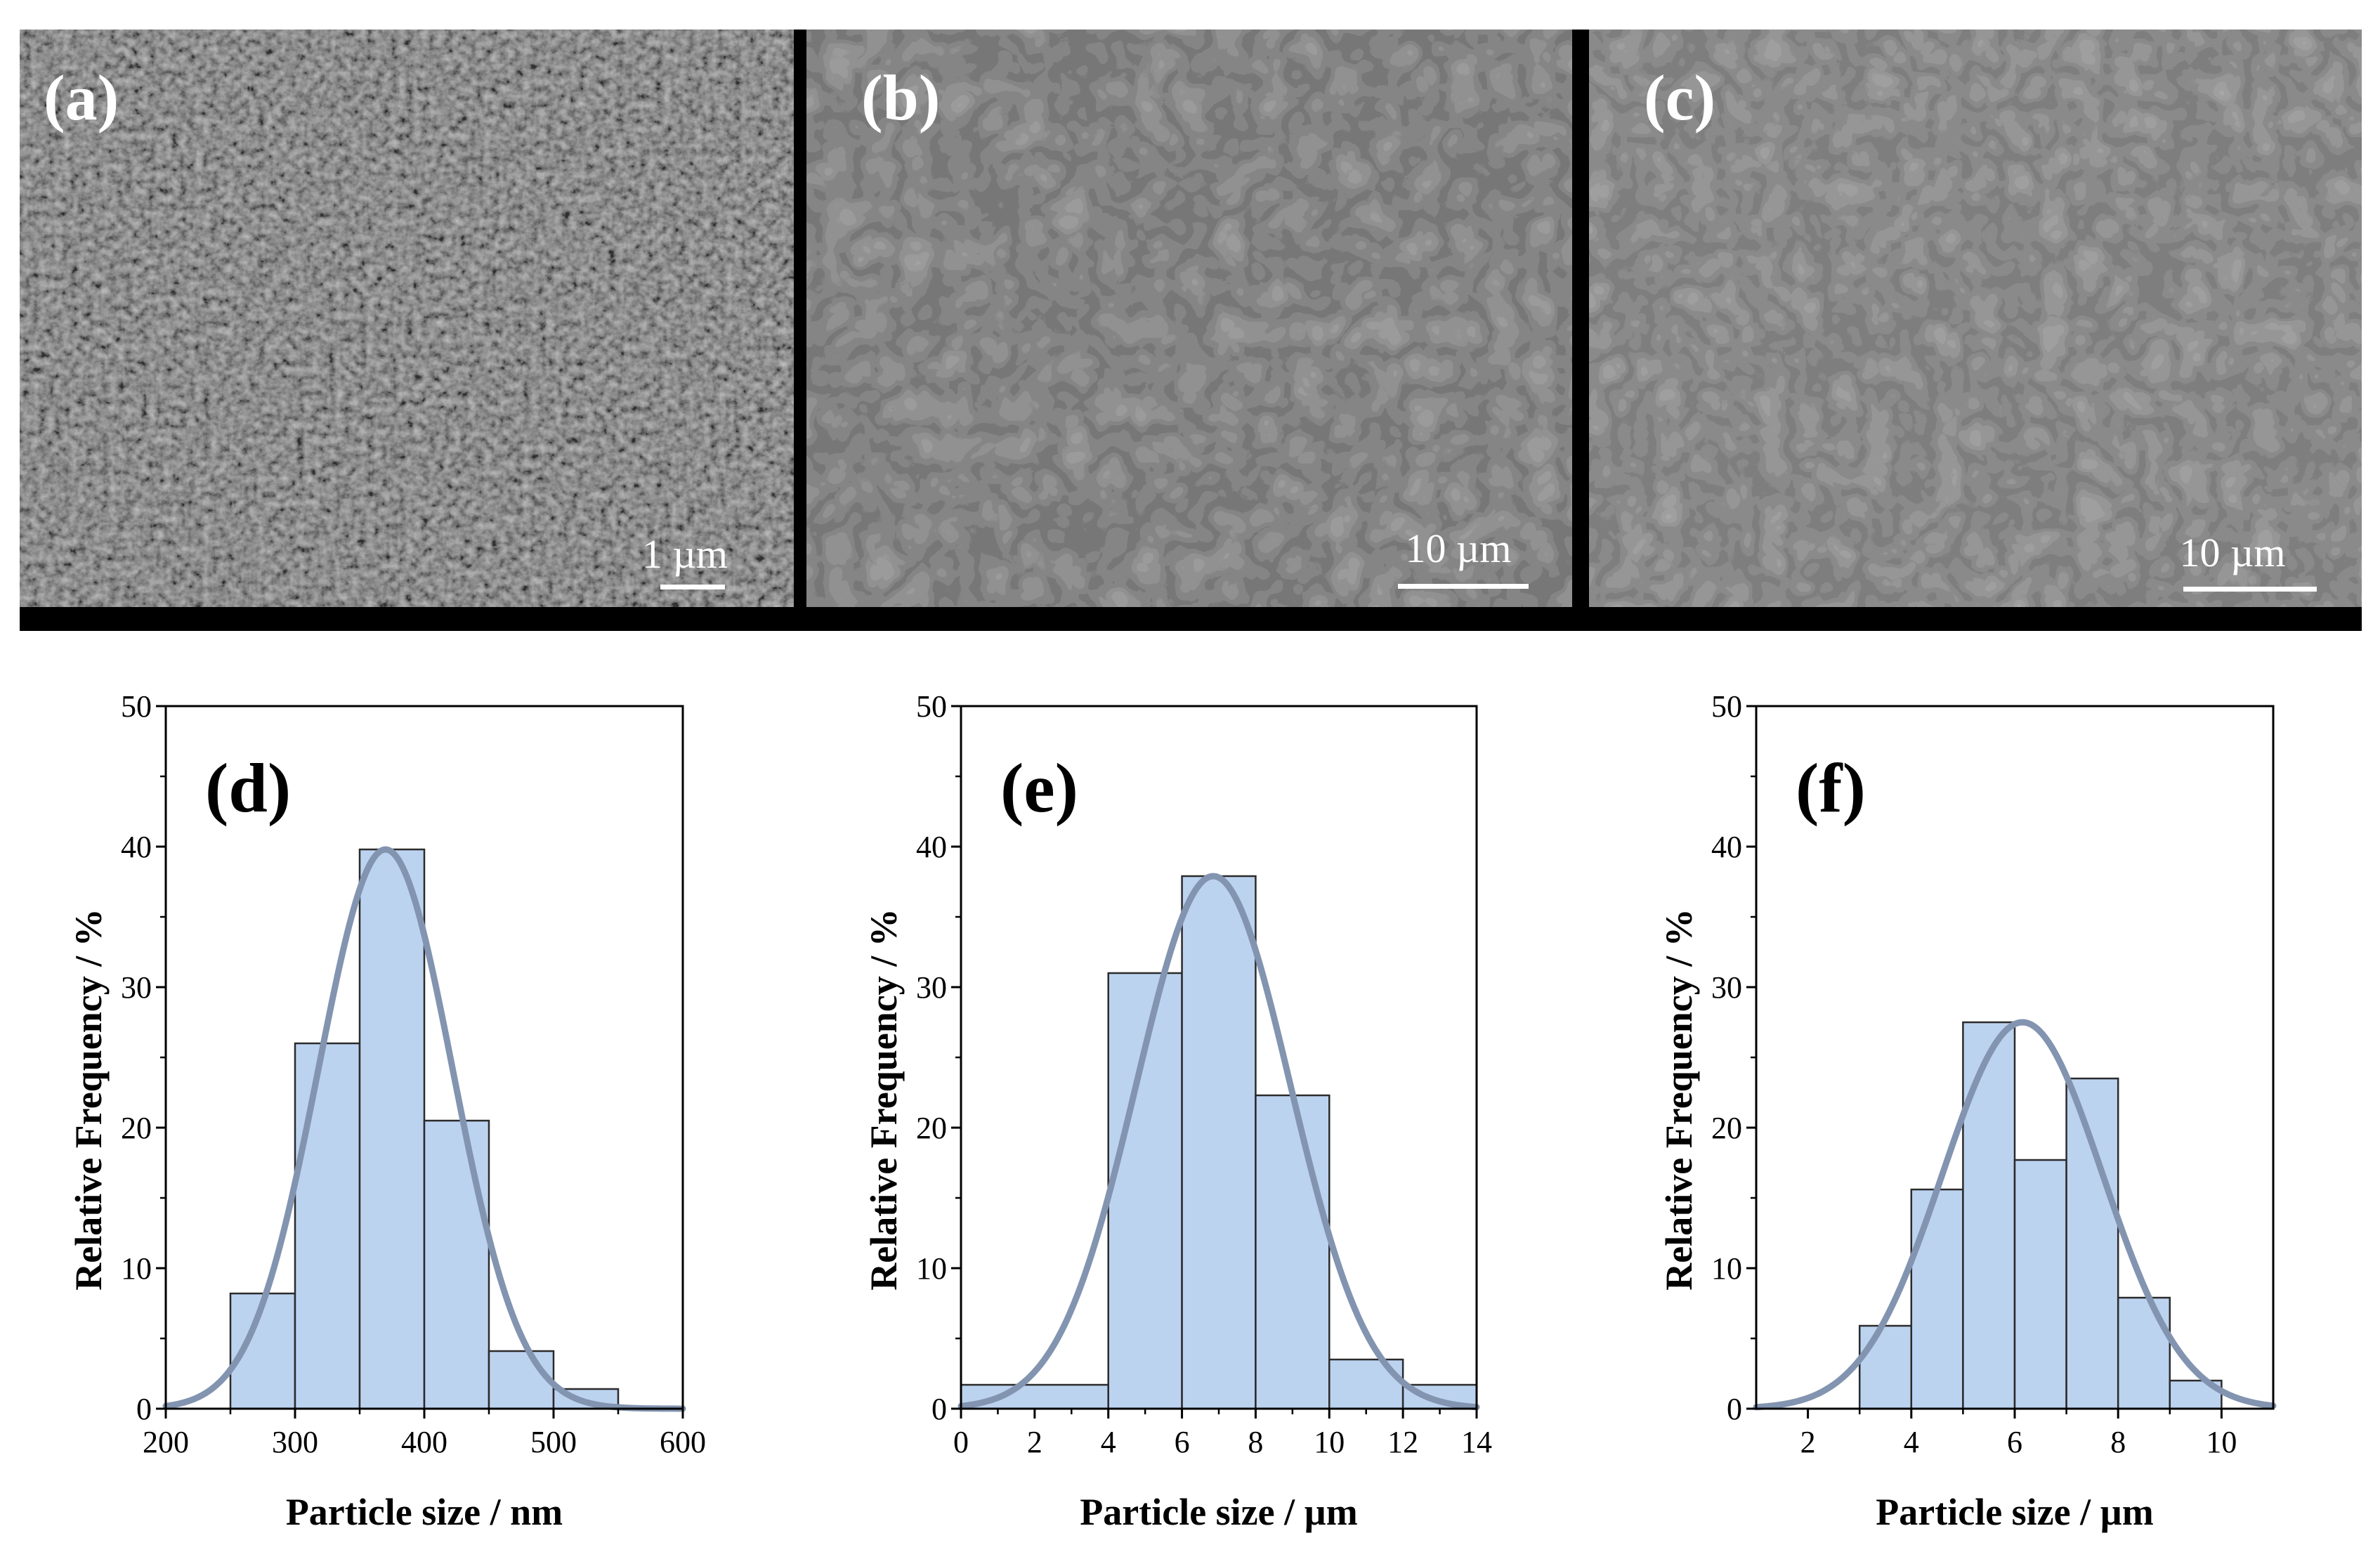 Image resolution: width=2380 pixels, height=1545 pixels. Describe the element at coordinates (166, 1442) in the screenshot. I see `x-tick-label-d: 200` at that location.